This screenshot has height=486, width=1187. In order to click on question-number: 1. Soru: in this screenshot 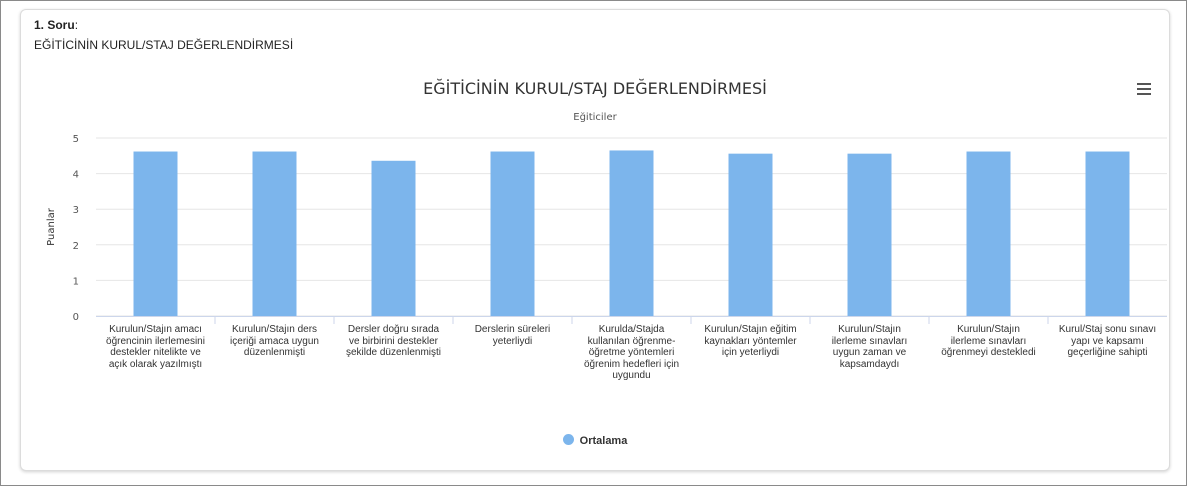, I will do `click(56, 25)`.